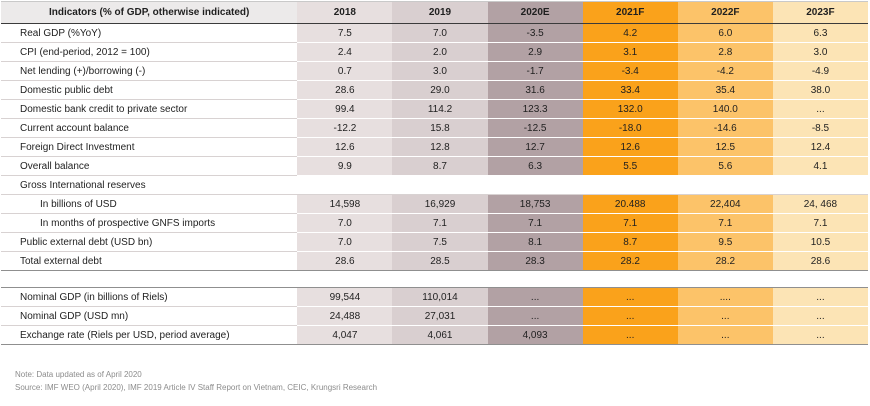  Describe the element at coordinates (630, 128) in the screenshot. I see `value-cell: -18.0` at that location.